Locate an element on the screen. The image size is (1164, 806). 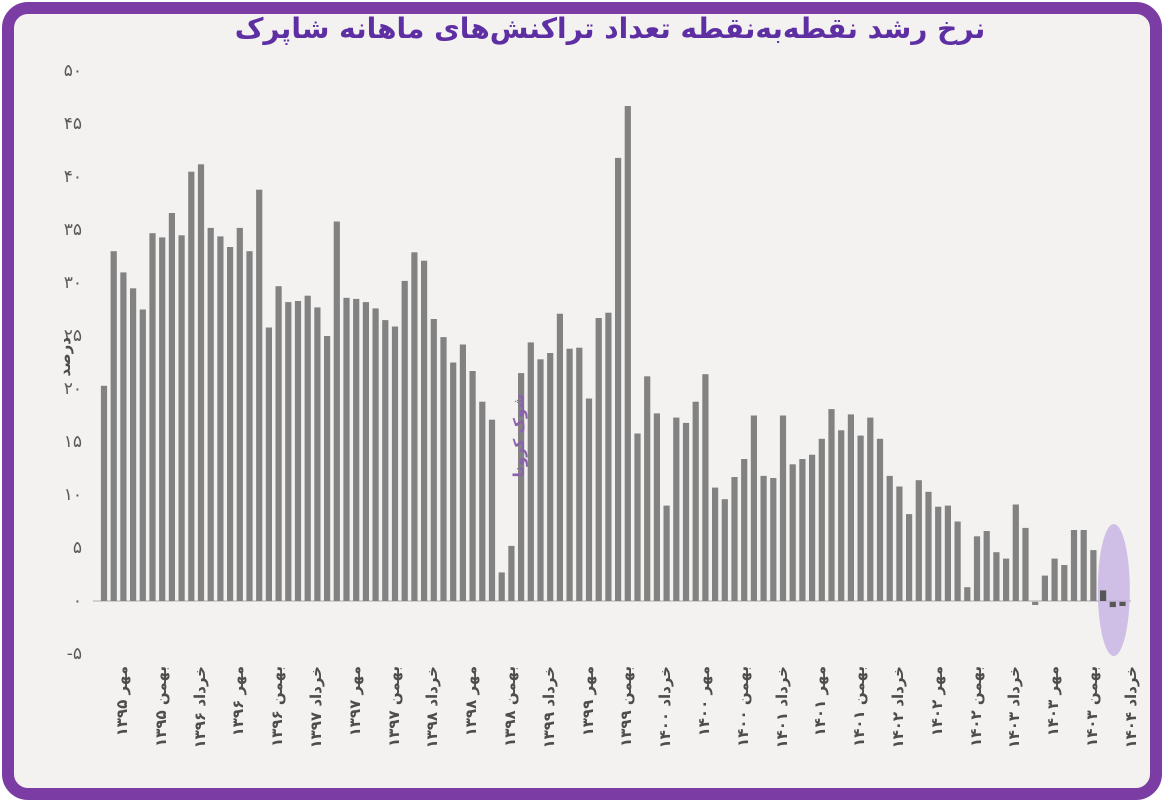
x-tick-label: خرداد ۱۴۰۳ is located at coordinates (1014, 707).